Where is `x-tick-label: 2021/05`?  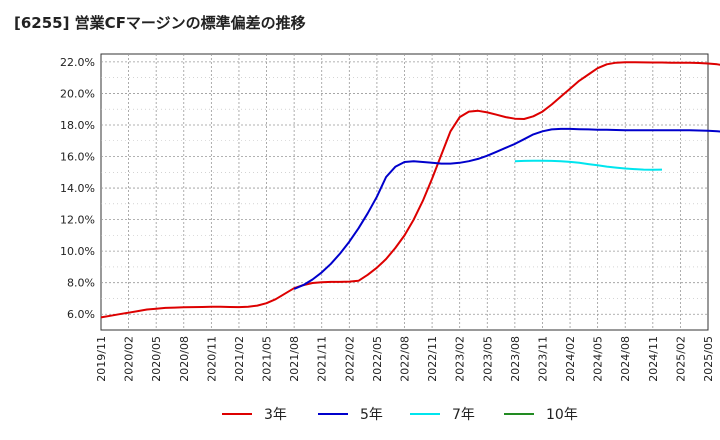
x-tick-label: 2021/05 is located at coordinates (267, 359).